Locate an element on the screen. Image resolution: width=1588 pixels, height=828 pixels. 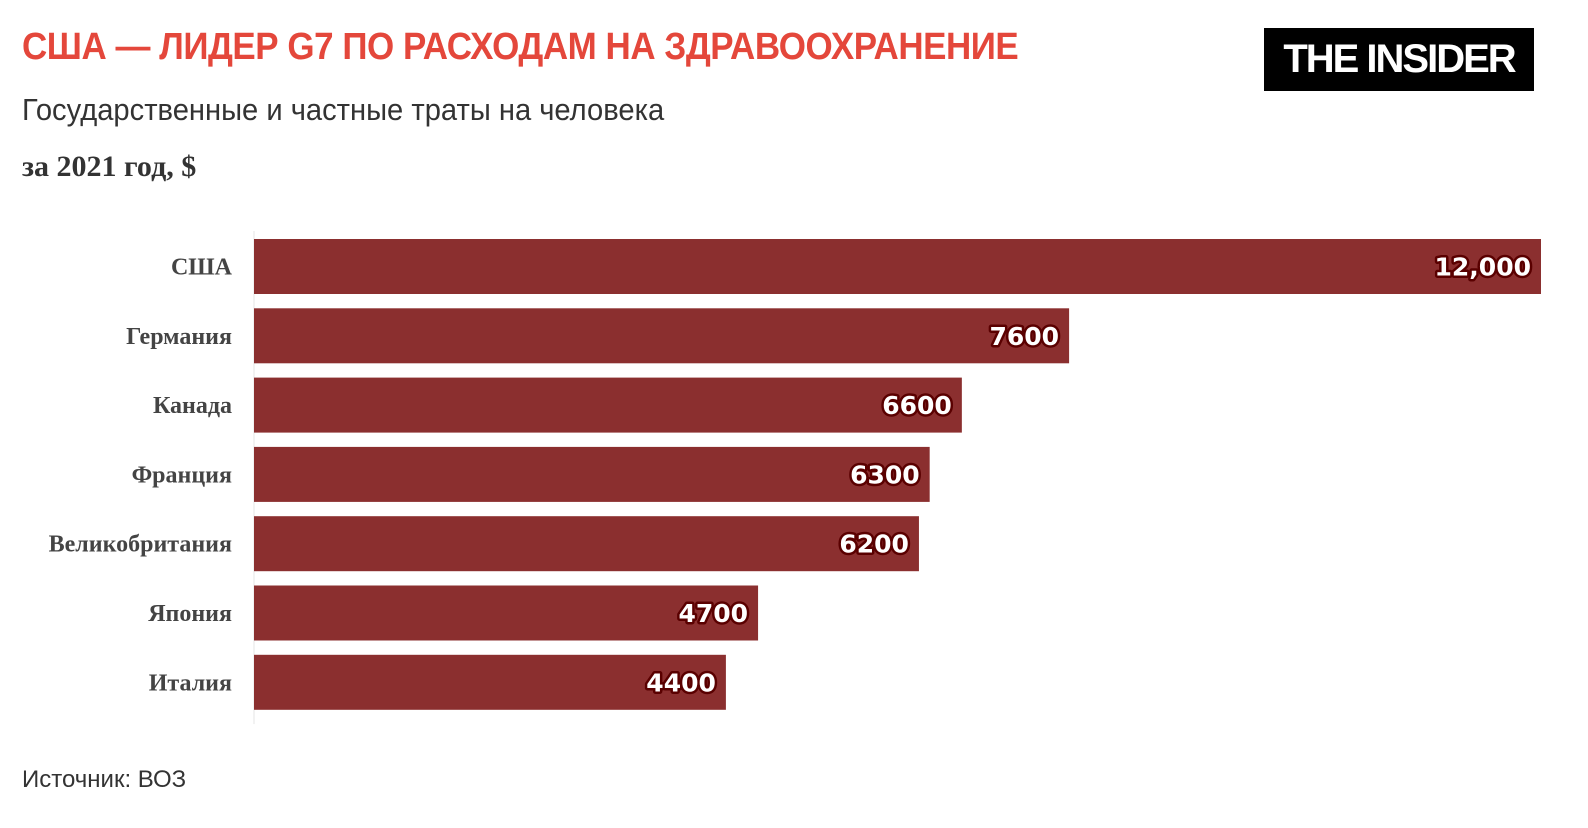
value-label: 6600 is located at coordinates (917, 405).